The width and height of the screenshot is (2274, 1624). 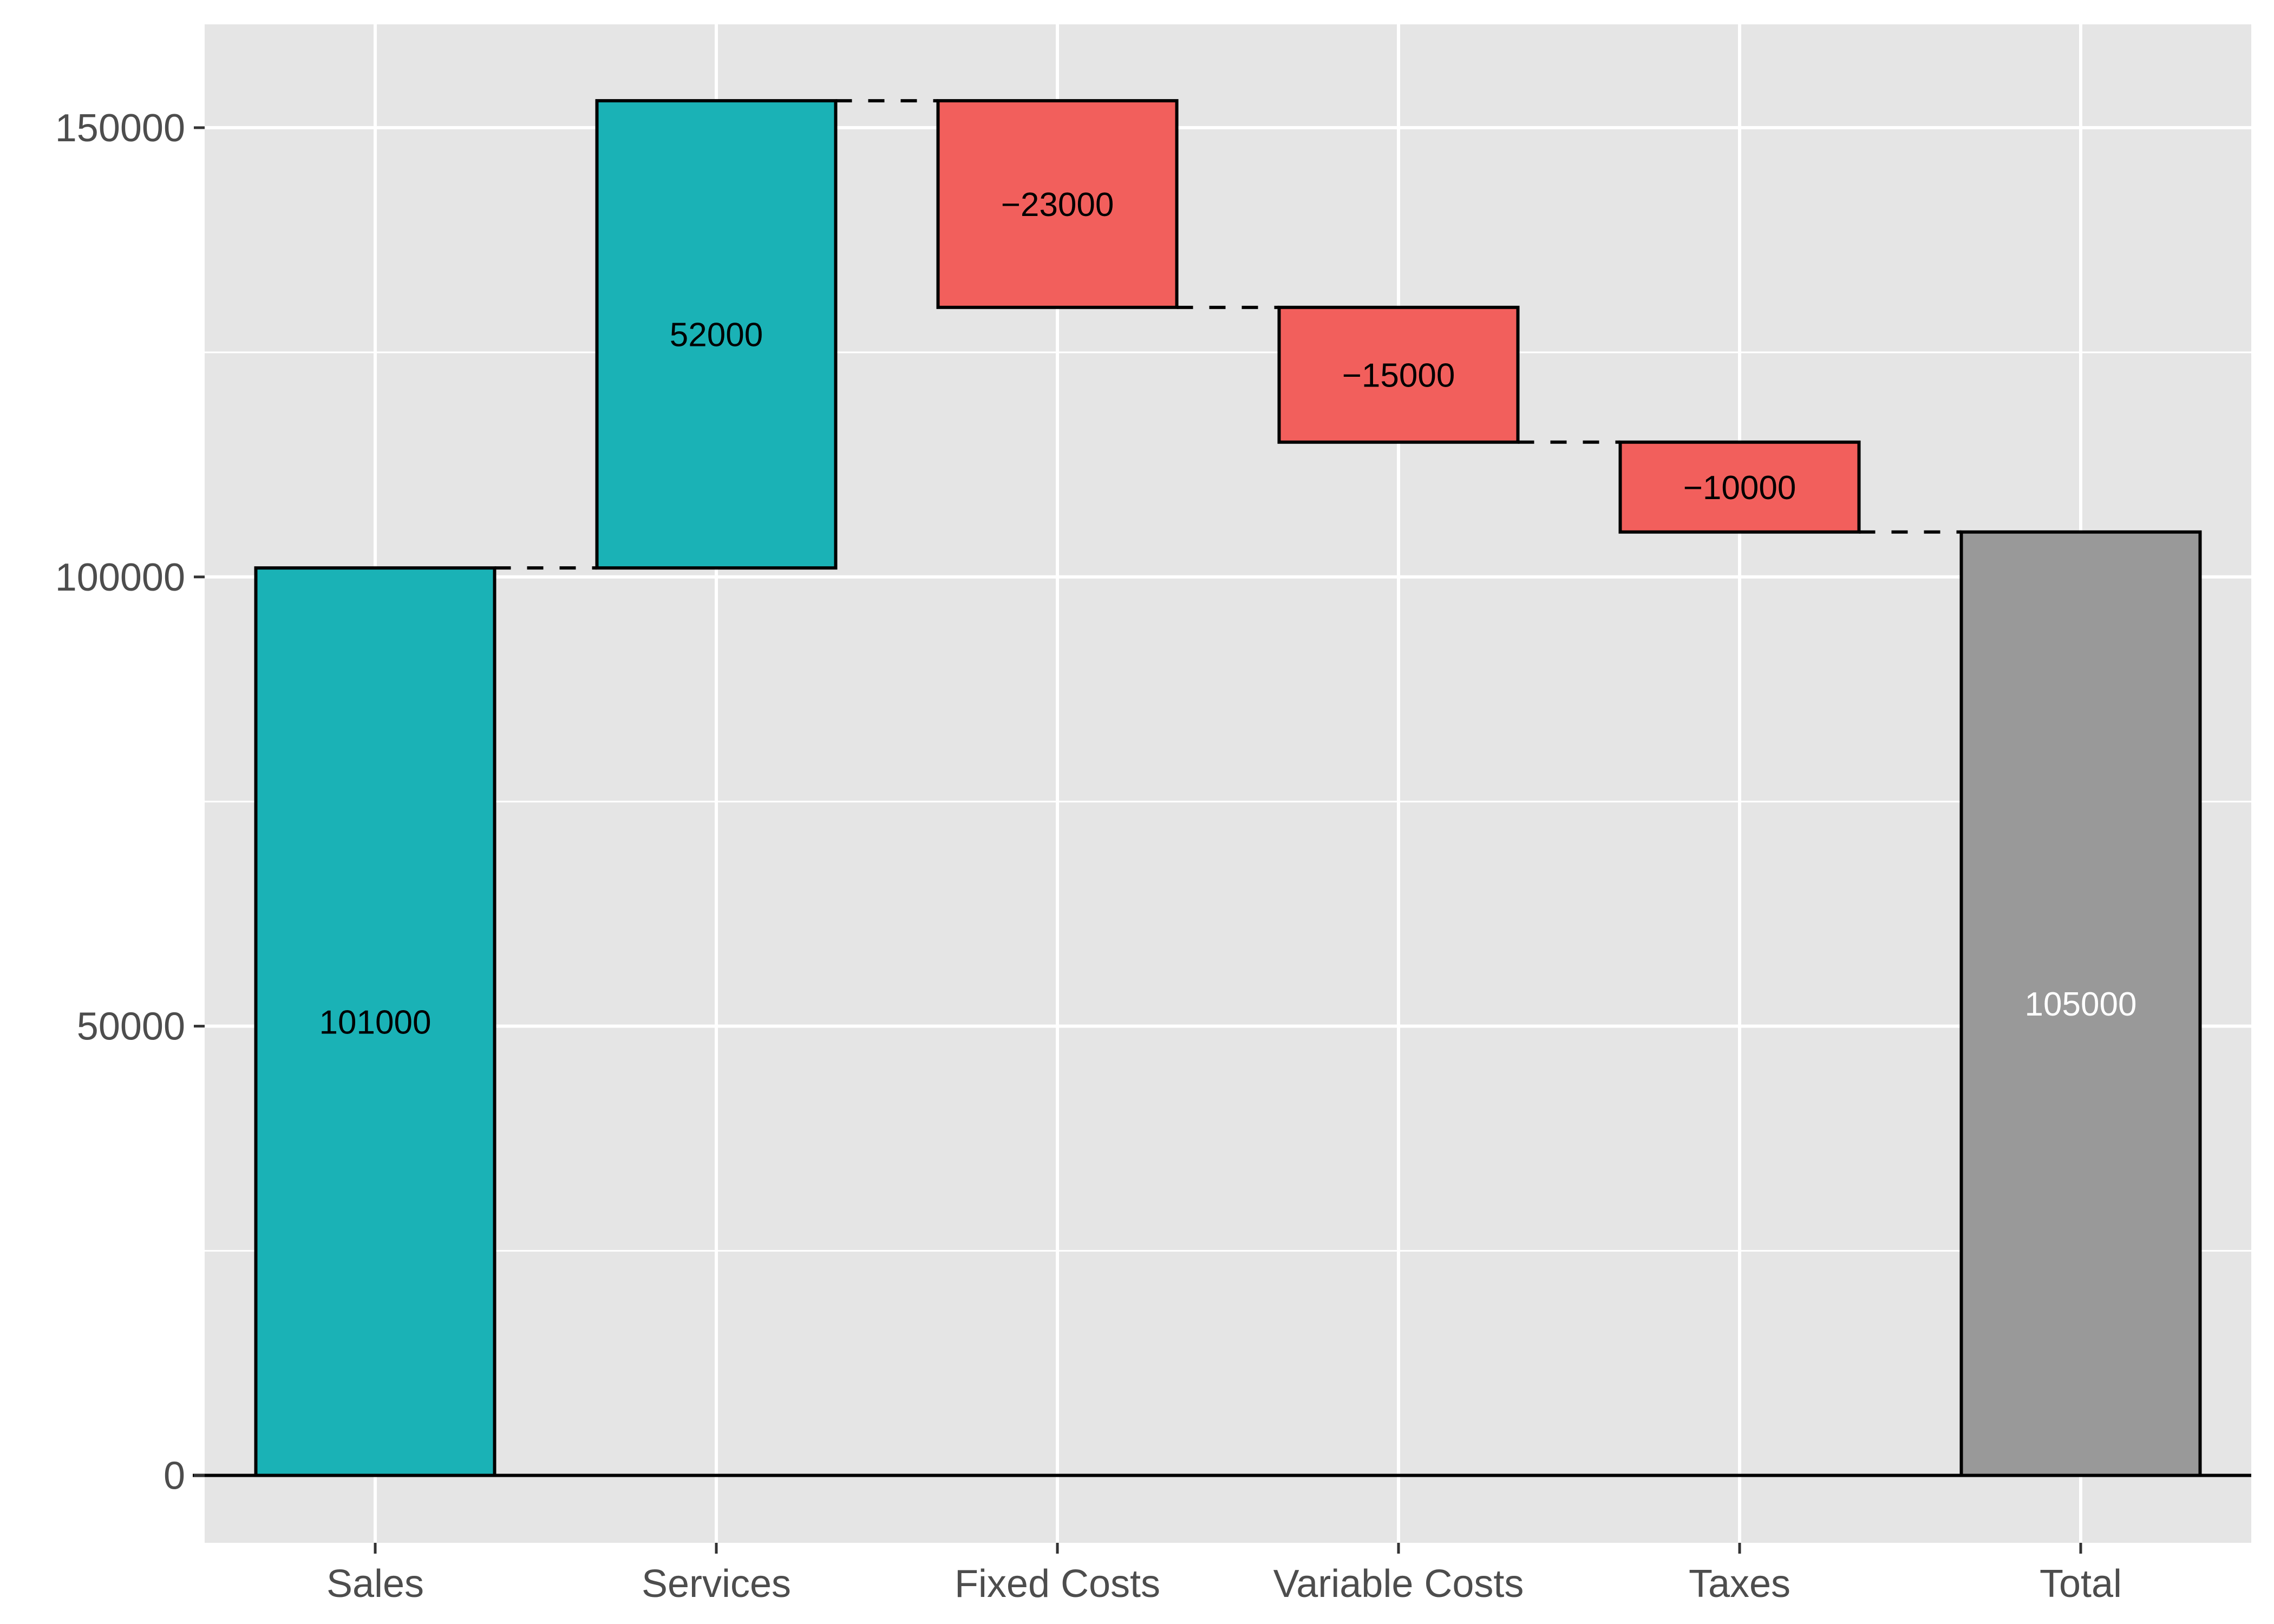 I want to click on y-tick-label: 50000, so click(x=131, y=1027).